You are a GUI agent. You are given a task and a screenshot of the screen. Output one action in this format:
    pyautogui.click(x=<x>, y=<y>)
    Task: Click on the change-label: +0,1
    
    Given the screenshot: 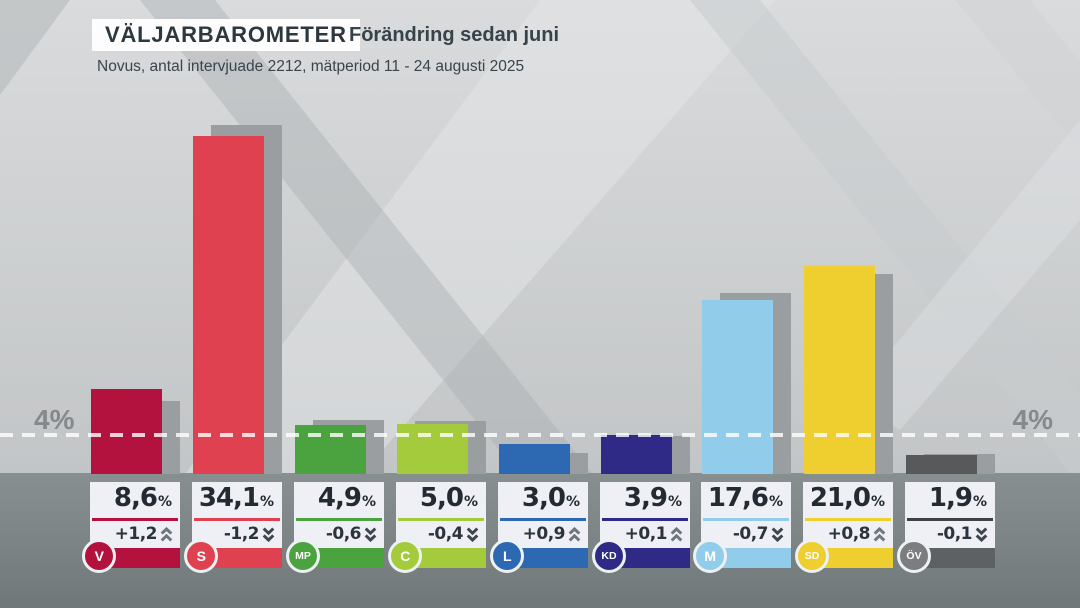 What is the action you would take?
    pyautogui.click(x=646, y=534)
    